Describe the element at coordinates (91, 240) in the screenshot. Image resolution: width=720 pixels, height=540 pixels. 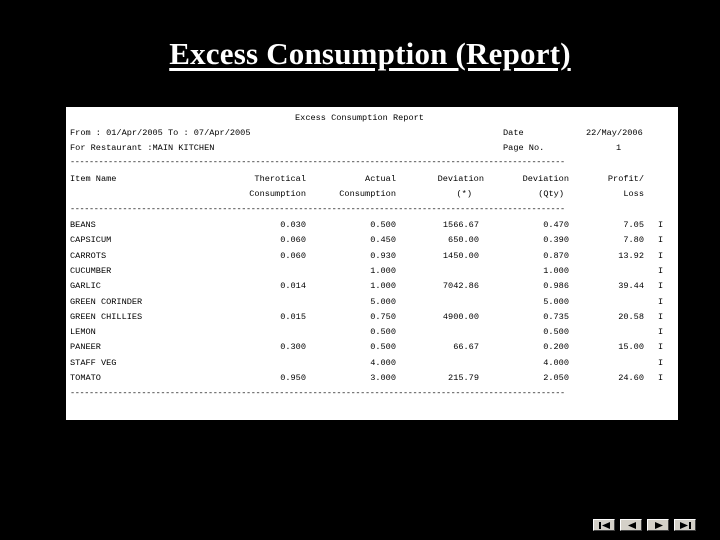
I see `cell-item-name: CAPSICUM` at that location.